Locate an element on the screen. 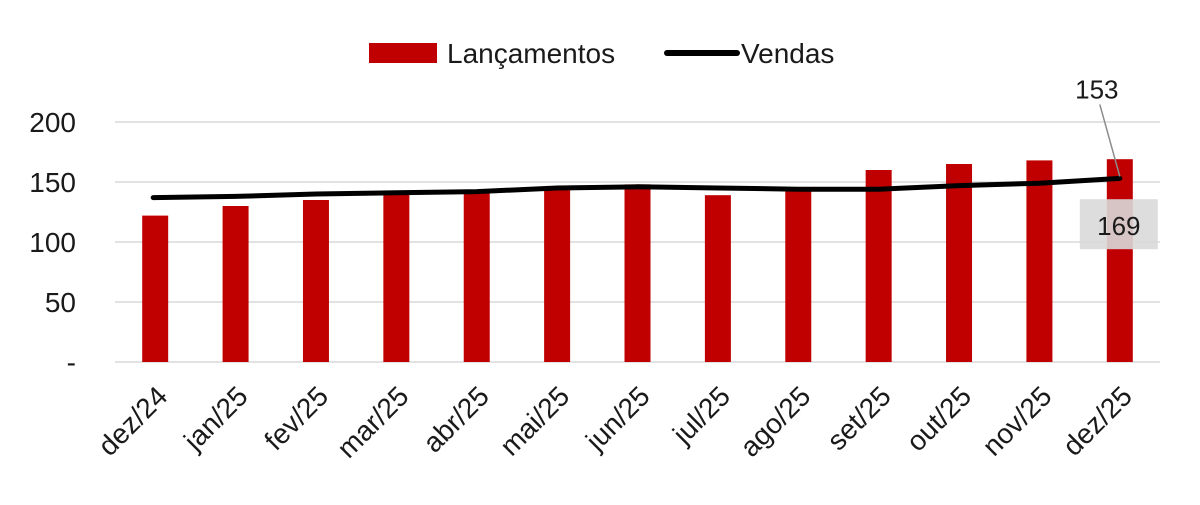 The height and width of the screenshot is (505, 1200). y-tick-label-200: 200 is located at coordinates (52, 122).